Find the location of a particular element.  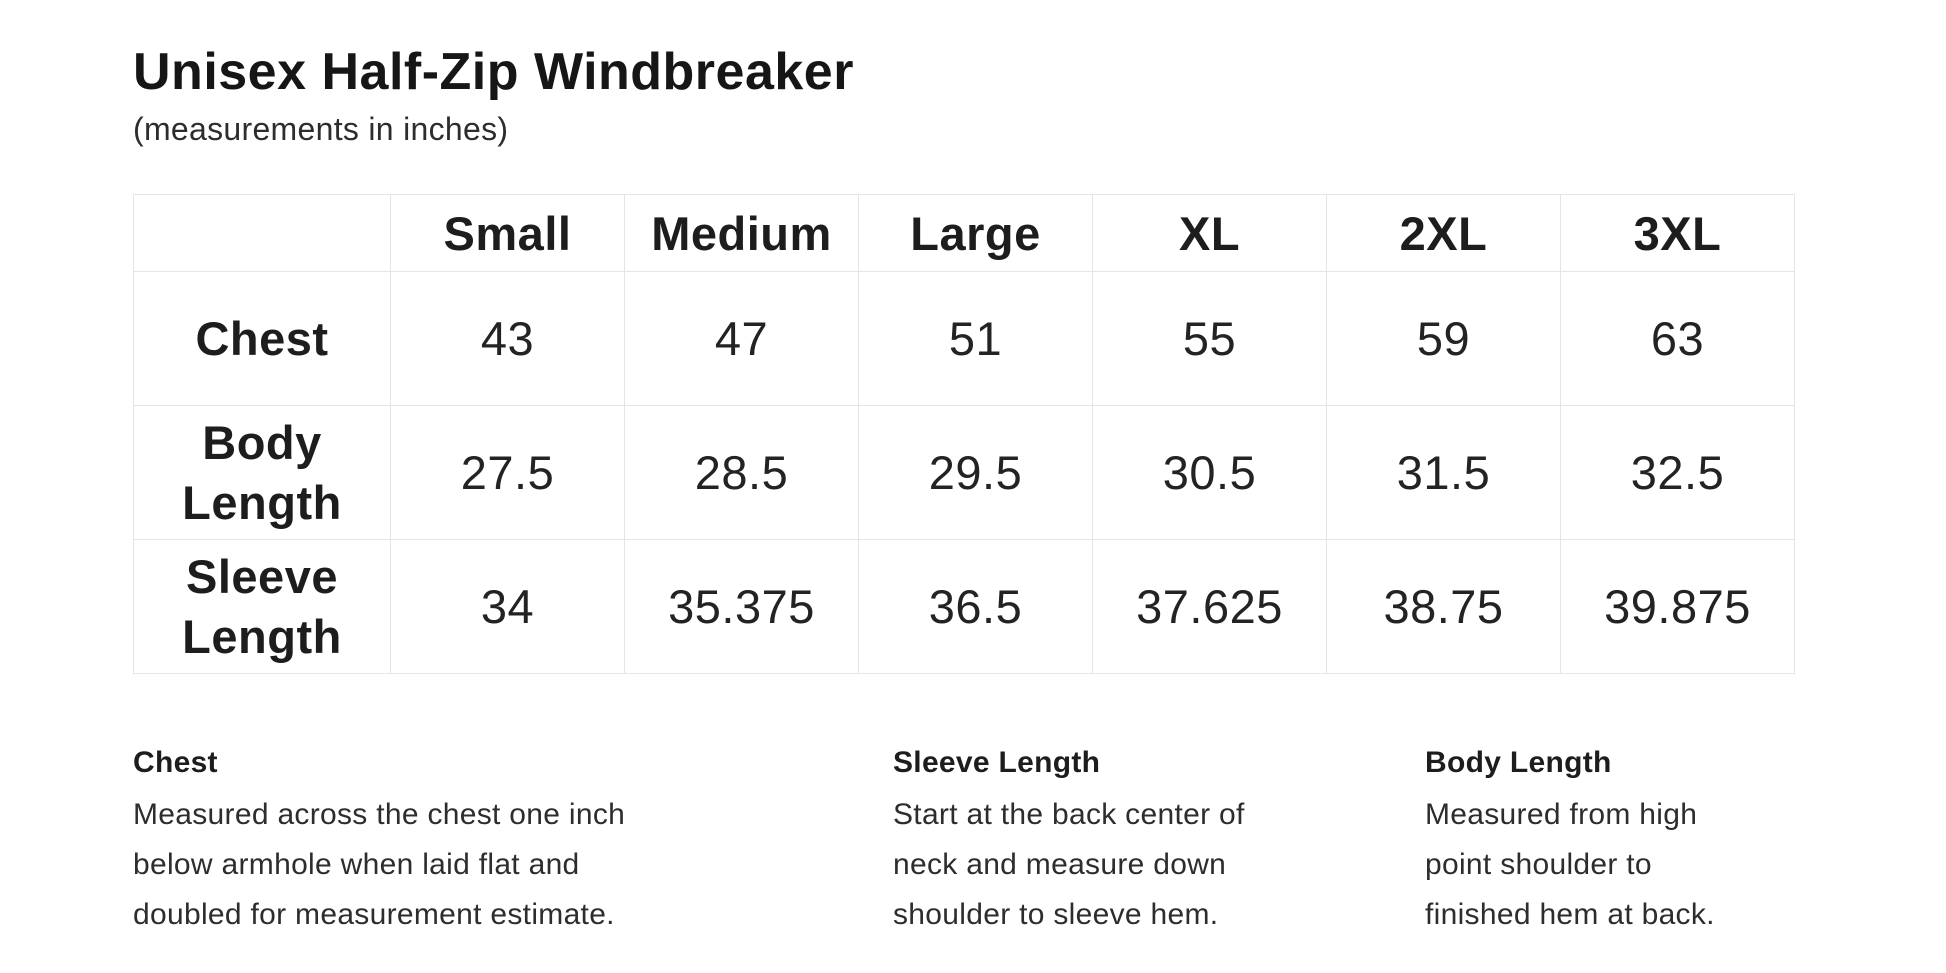

cell-body-length-xl: 30.5 is located at coordinates (1209, 472).